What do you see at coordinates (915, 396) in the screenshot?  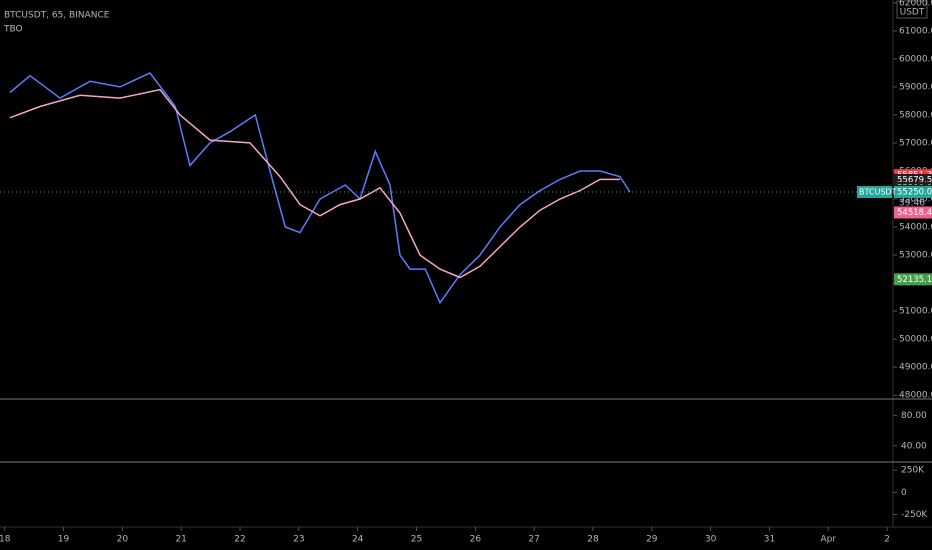 I see `y-tick-label: 48000.00` at bounding box center [915, 396].